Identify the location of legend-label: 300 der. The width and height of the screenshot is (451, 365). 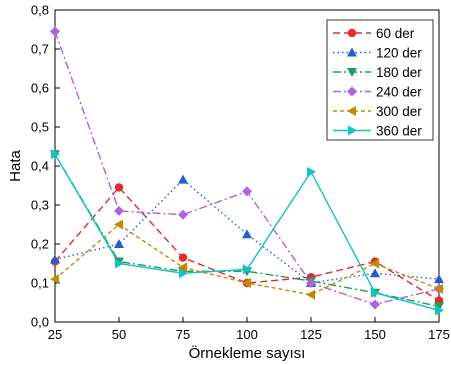
(399, 111).